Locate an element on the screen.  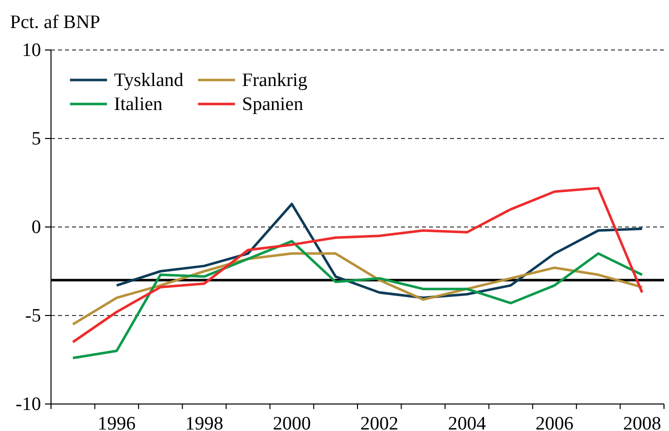
y-tick-label: -5 is located at coordinates (33, 316).